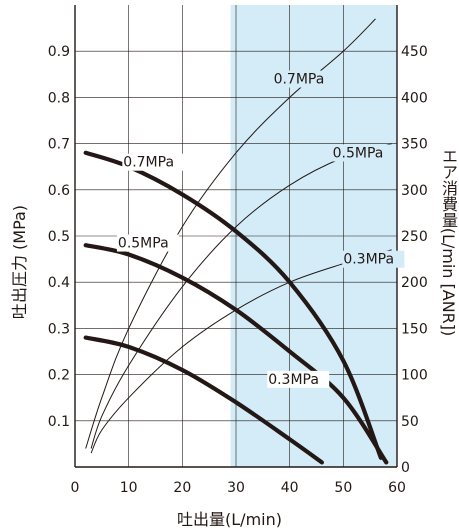 The height and width of the screenshot is (532, 459). Describe the element at coordinates (59, 237) in the screenshot. I see `y-left-tick-label: 0.5` at that location.